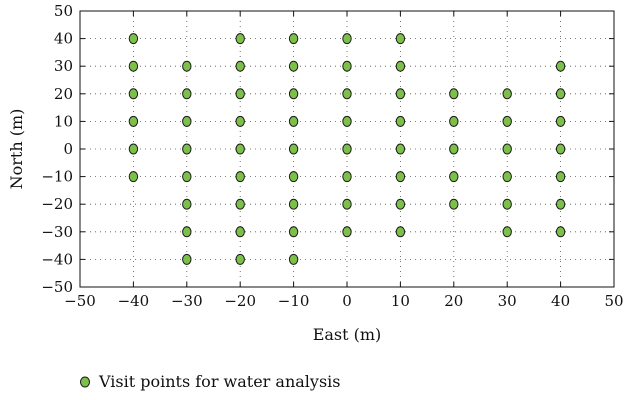 The width and height of the screenshot is (624, 400). What do you see at coordinates (68, 149) in the screenshot?
I see `y-tick-label: 0` at bounding box center [68, 149].